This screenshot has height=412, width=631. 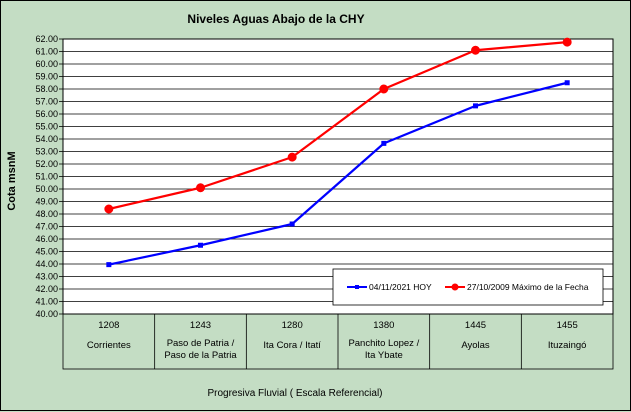 I want to click on category-name-label: Paso de Patria /, so click(x=201, y=343).